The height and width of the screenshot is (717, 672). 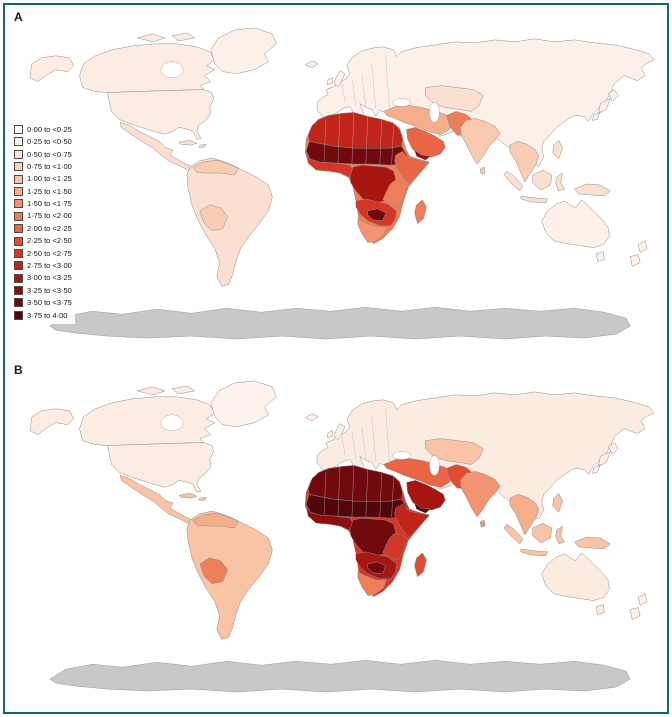 I want to click on legend-item: 1·00 to <1·25, so click(x=43, y=179).